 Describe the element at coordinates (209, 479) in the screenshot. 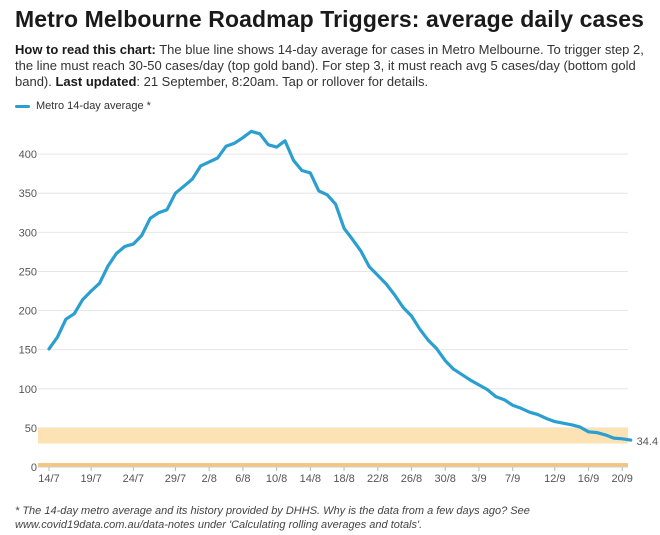

I see `x-tick-label: 2/8` at that location.